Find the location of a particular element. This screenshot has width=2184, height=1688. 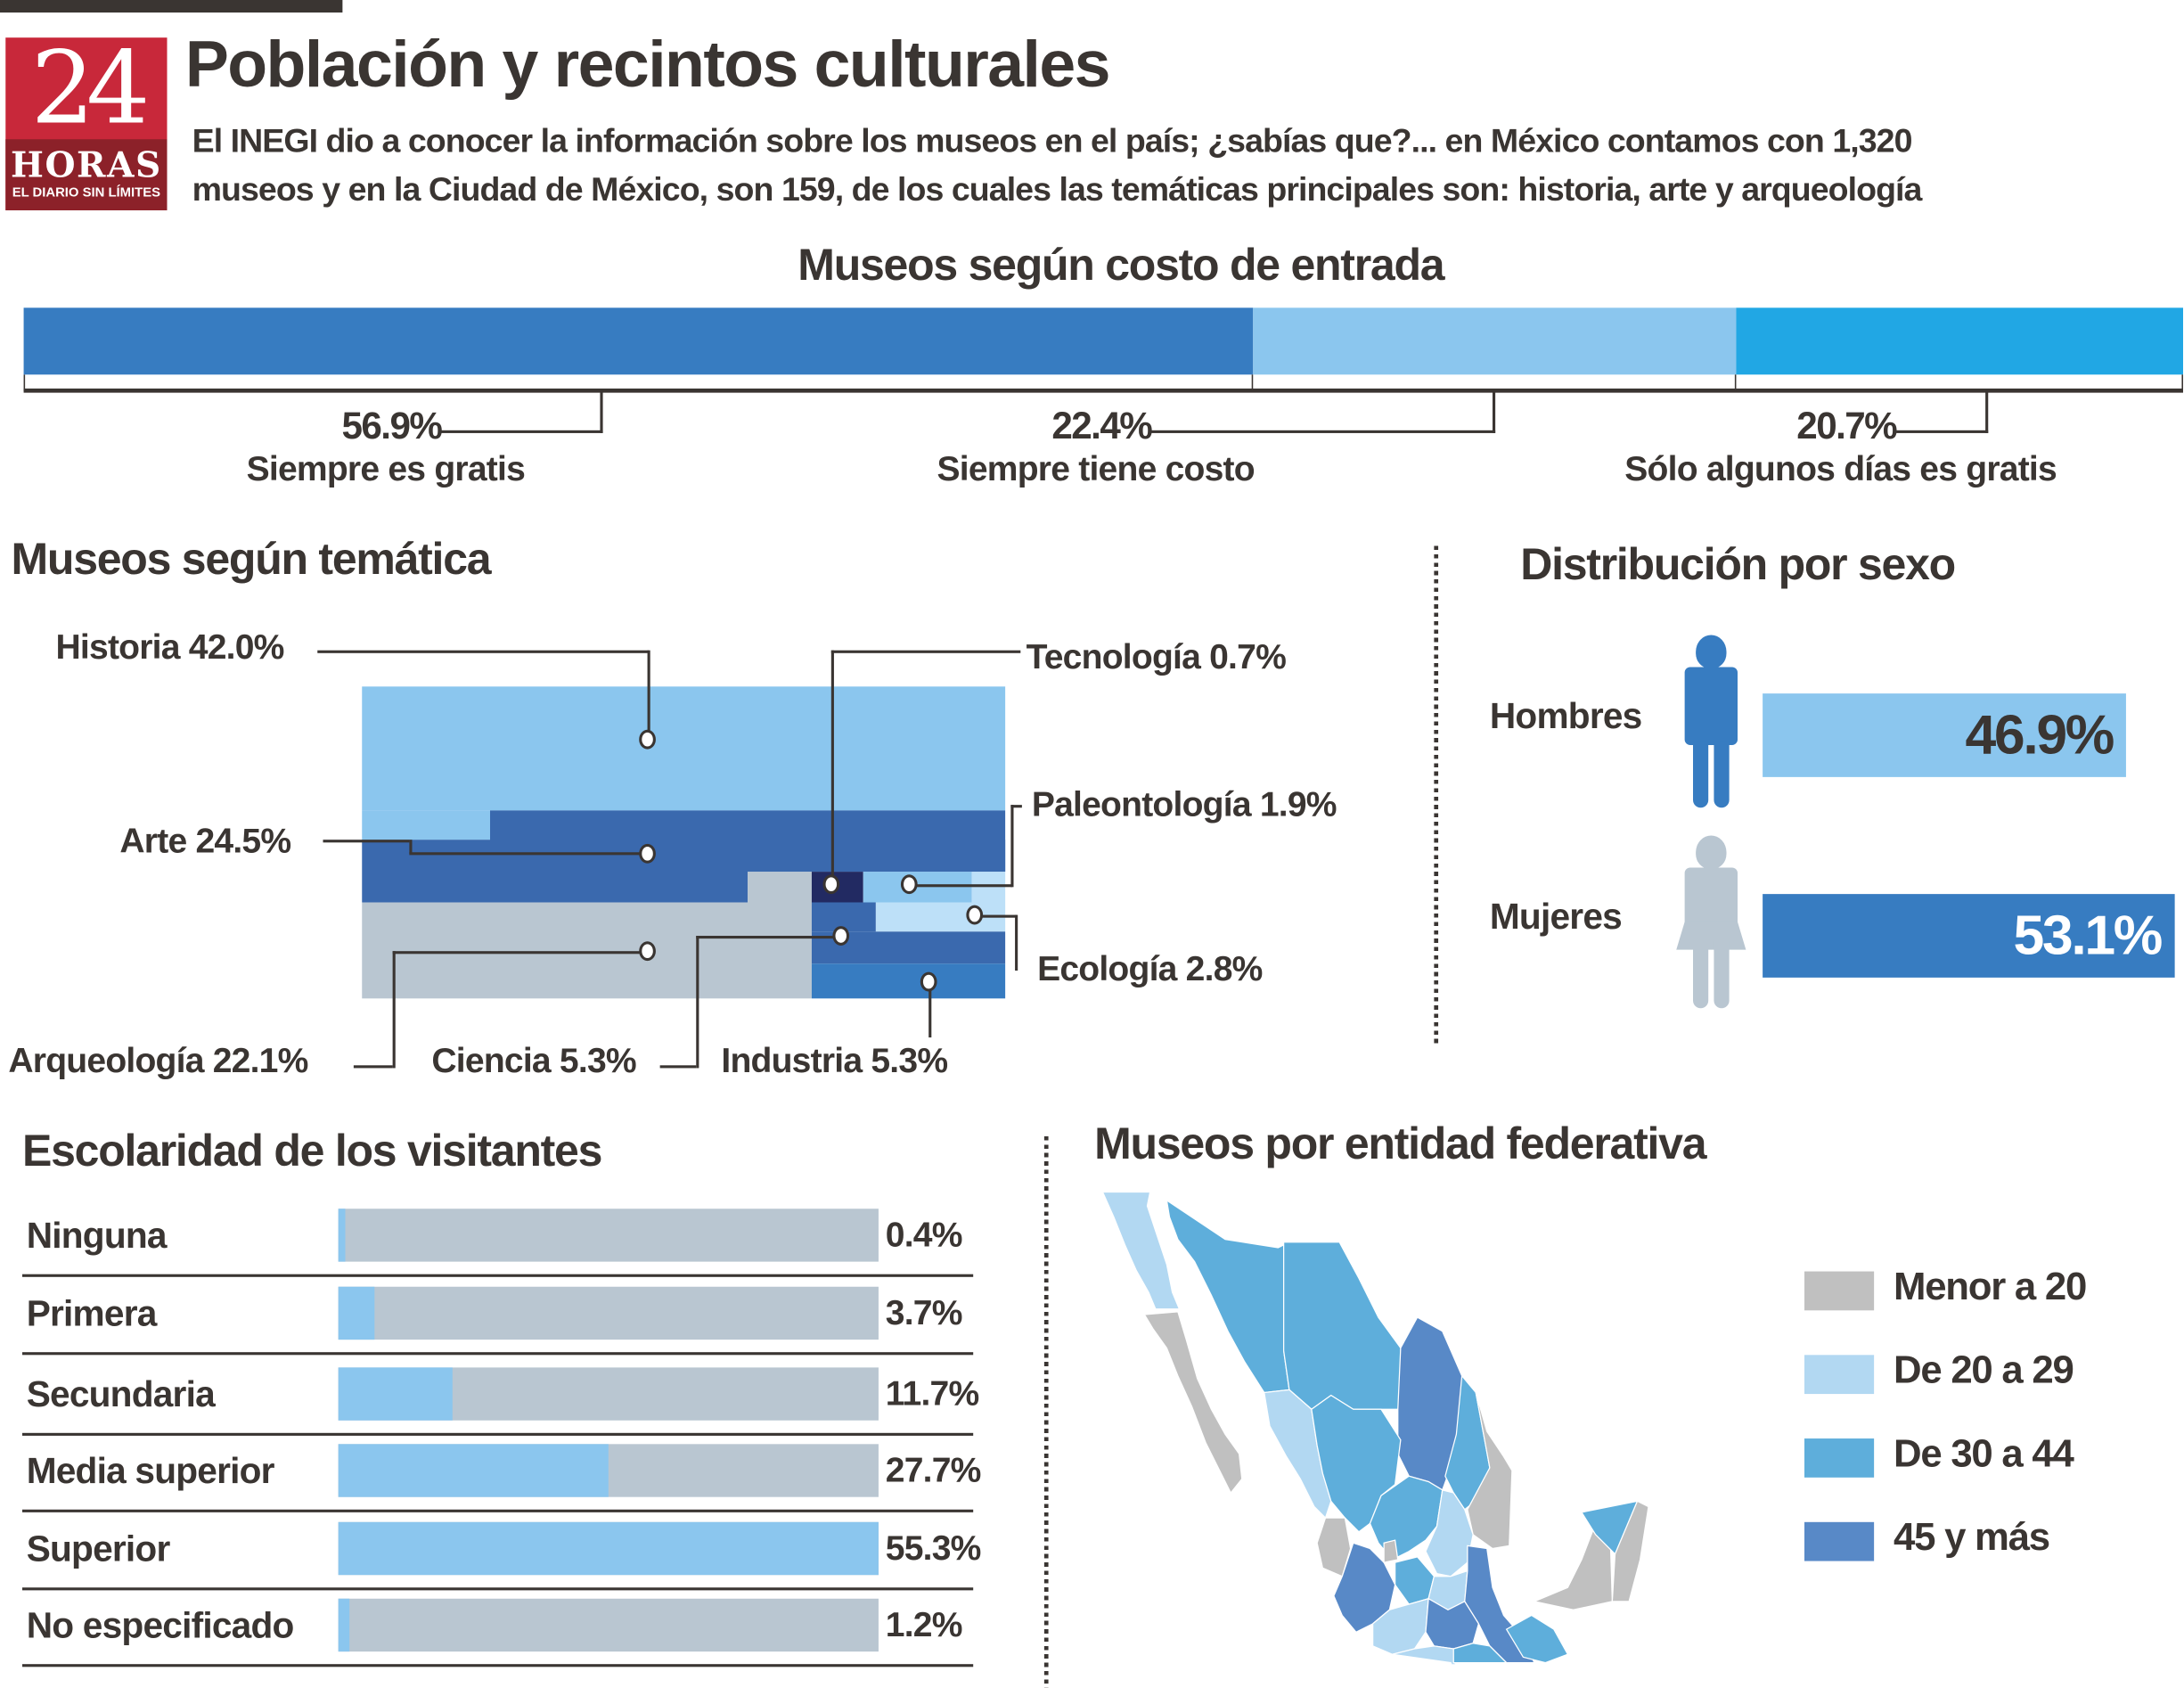

leader-tecnologia-h is located at coordinates (925, 651).